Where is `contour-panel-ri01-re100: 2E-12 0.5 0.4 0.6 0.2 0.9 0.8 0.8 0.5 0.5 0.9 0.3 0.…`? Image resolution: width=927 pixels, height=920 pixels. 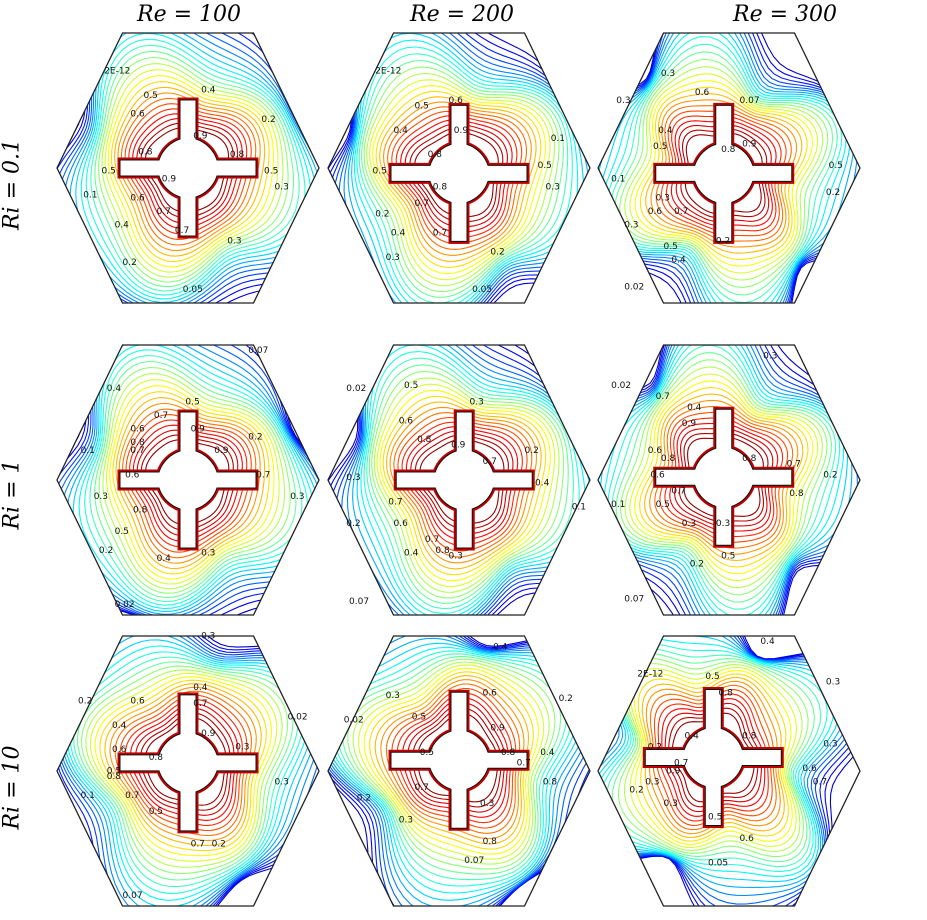 contour-panel-ri01-re100: 2E-12 0.5 0.4 0.6 0.2 0.9 0.8 0.8 0.5 0.5 0.9 0.3 0.… is located at coordinates (188, 168).